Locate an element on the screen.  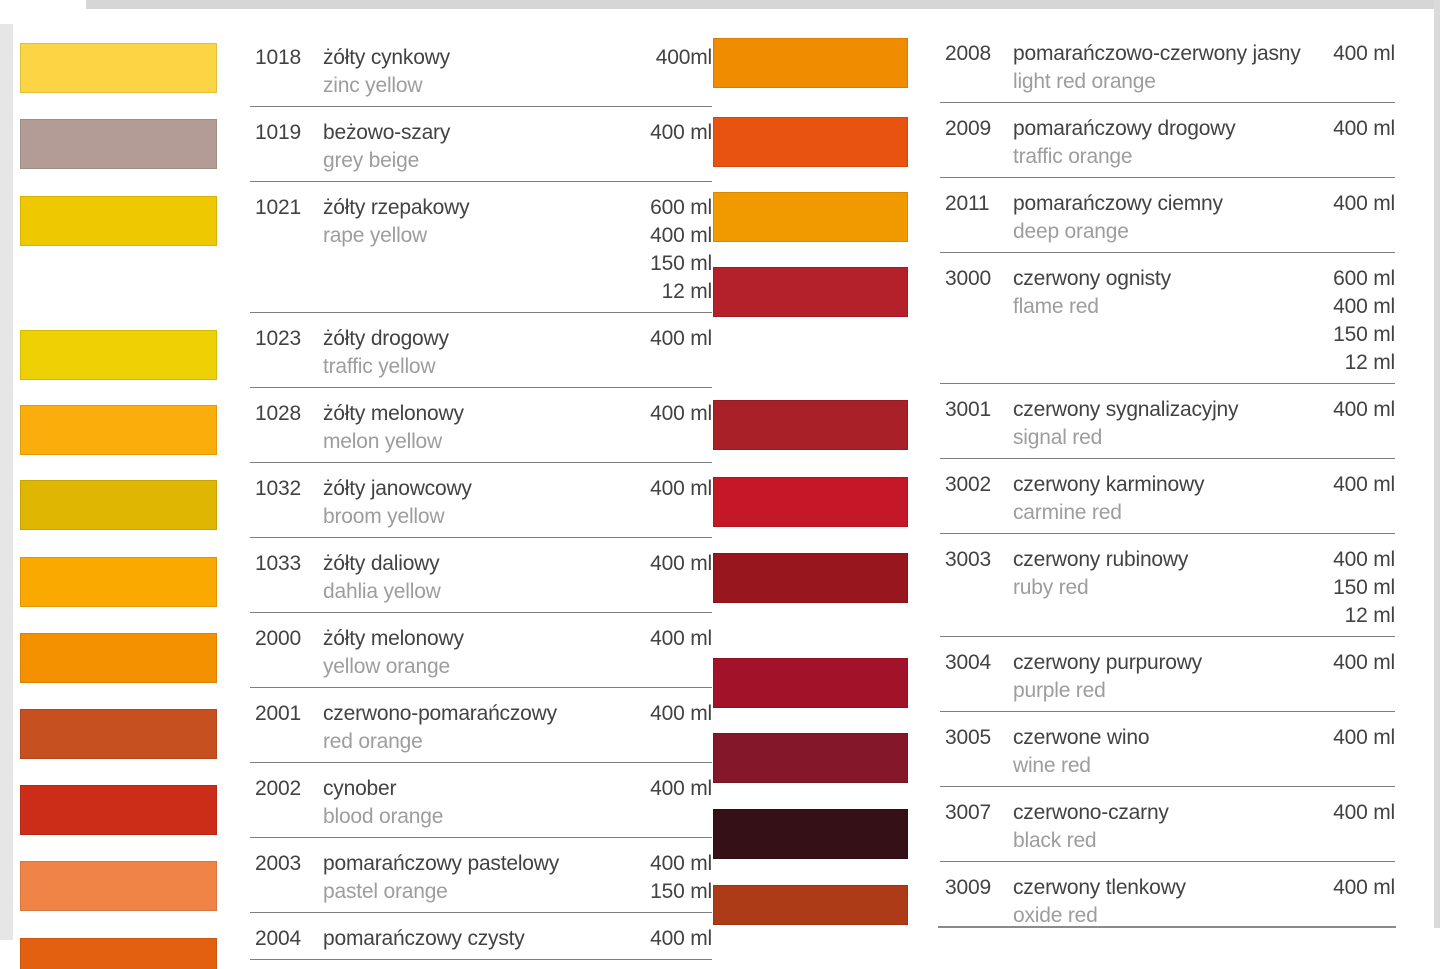
color-name-polish: żółty melonowy is located at coordinates (393, 638).